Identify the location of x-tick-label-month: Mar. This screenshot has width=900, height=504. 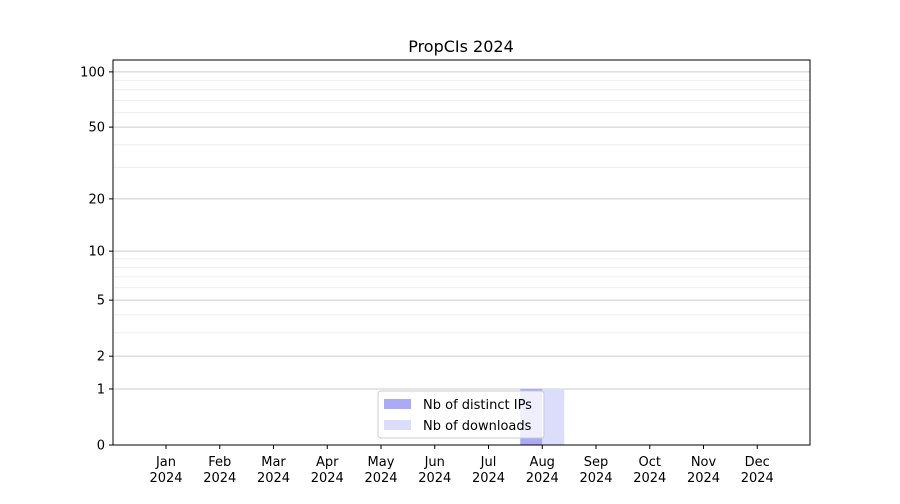
(273, 462).